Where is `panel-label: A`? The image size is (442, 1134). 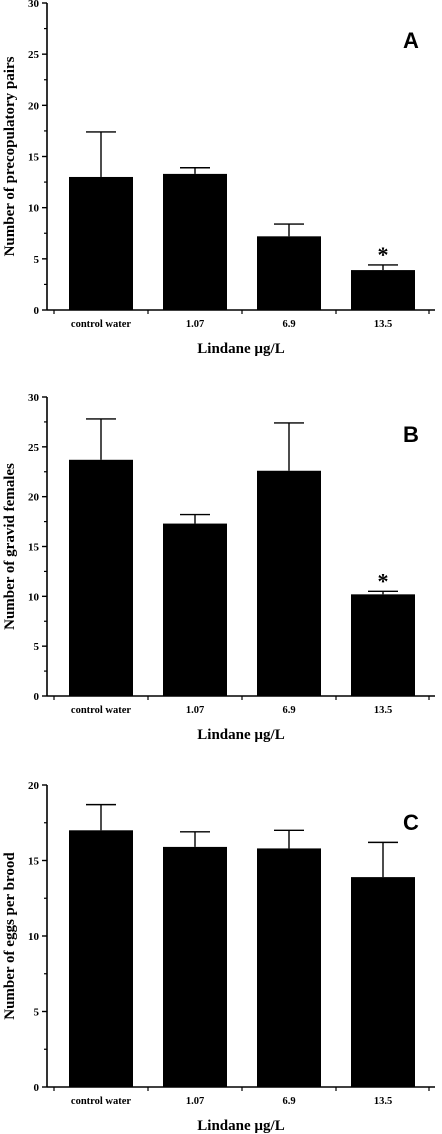 panel-label: A is located at coordinates (411, 40).